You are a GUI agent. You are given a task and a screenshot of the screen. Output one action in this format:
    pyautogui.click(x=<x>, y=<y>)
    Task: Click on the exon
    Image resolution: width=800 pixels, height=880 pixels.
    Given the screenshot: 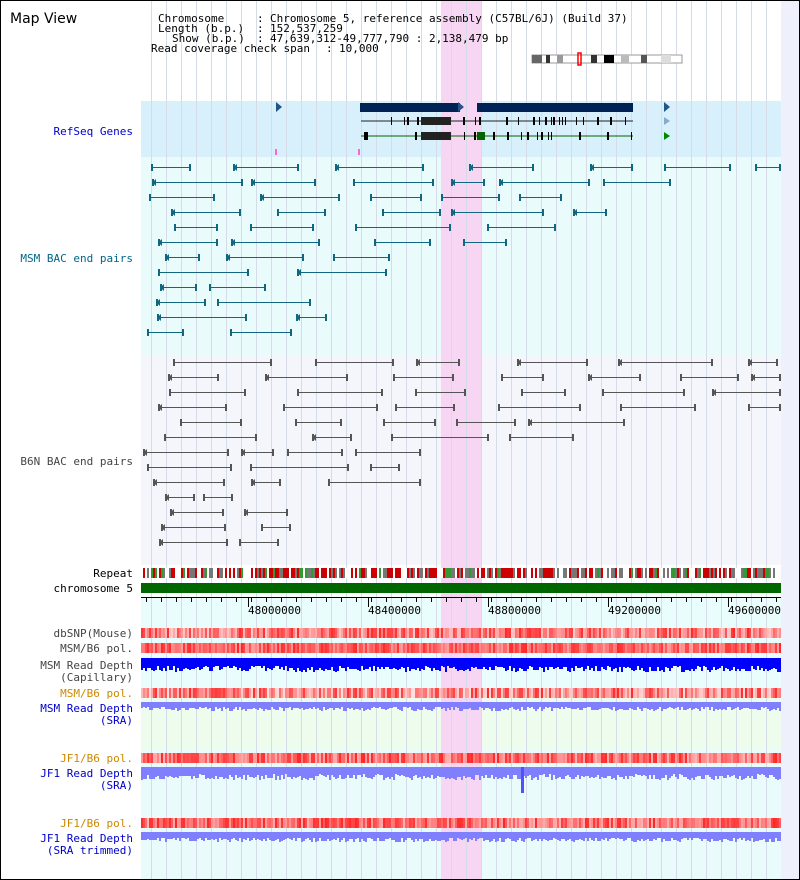 What is the action you would take?
    pyautogui.click(x=391, y=121)
    